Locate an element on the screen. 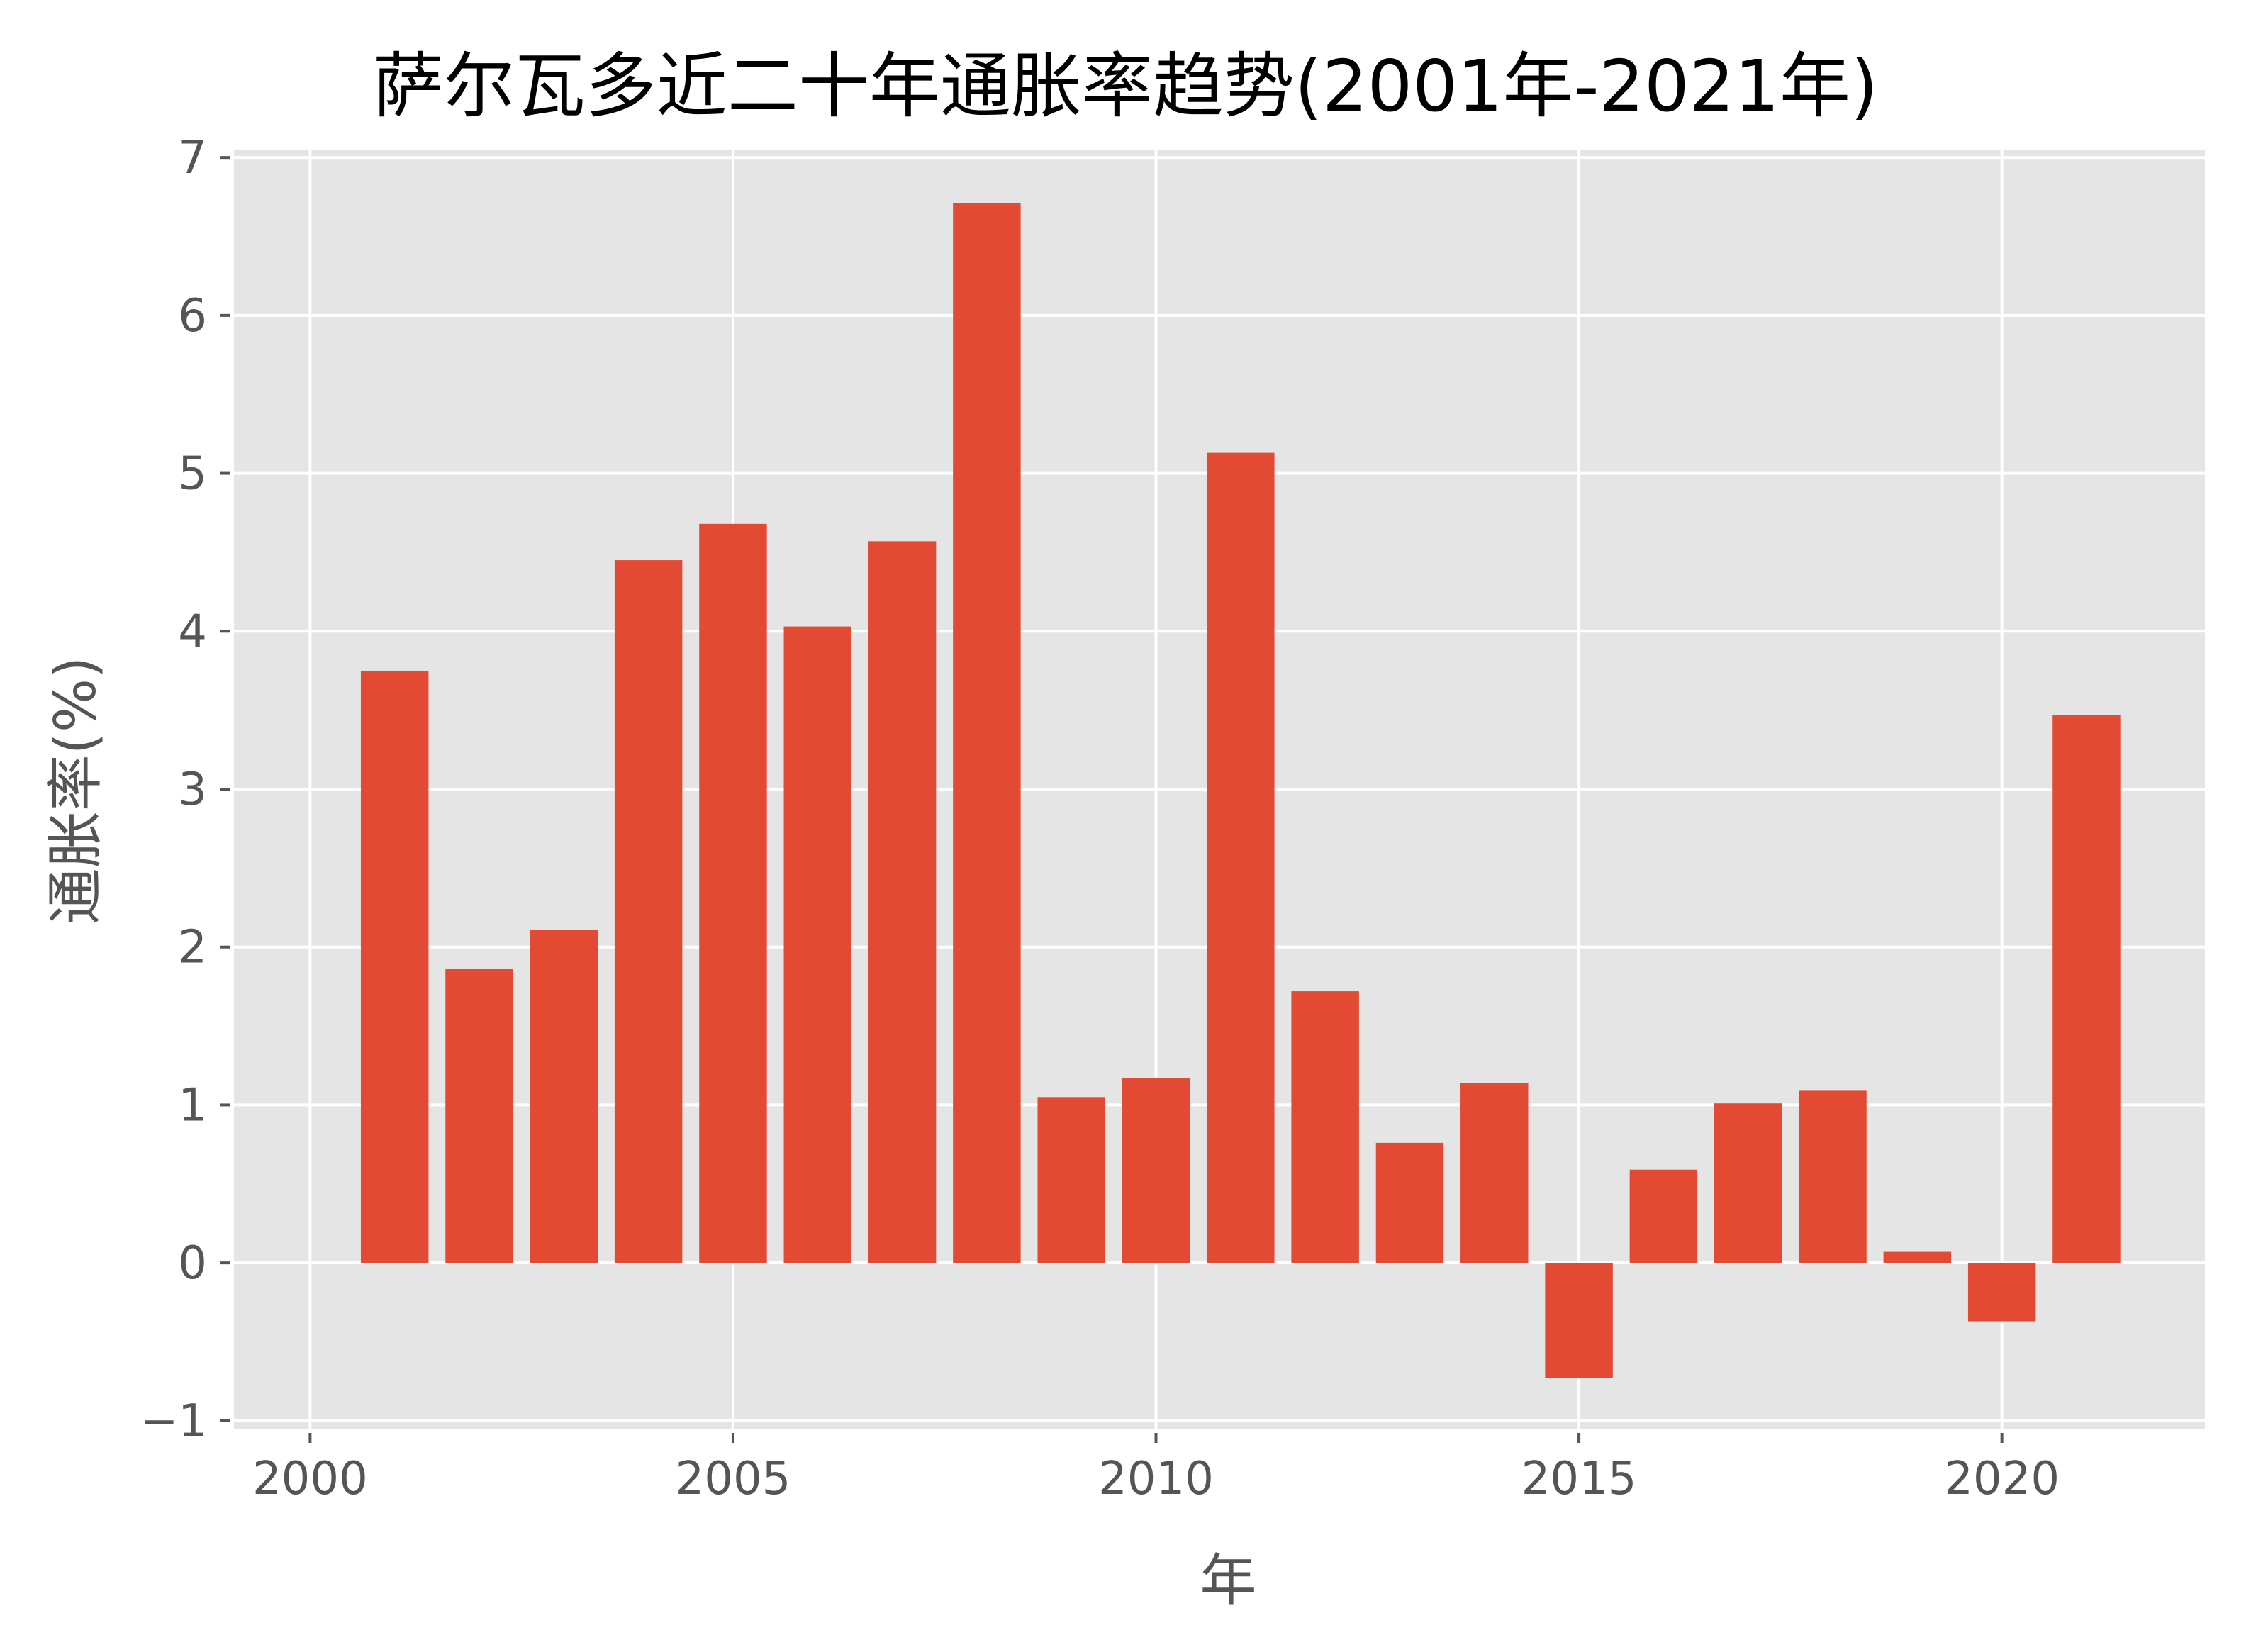  bar-2019 is located at coordinates (1918, 1257).